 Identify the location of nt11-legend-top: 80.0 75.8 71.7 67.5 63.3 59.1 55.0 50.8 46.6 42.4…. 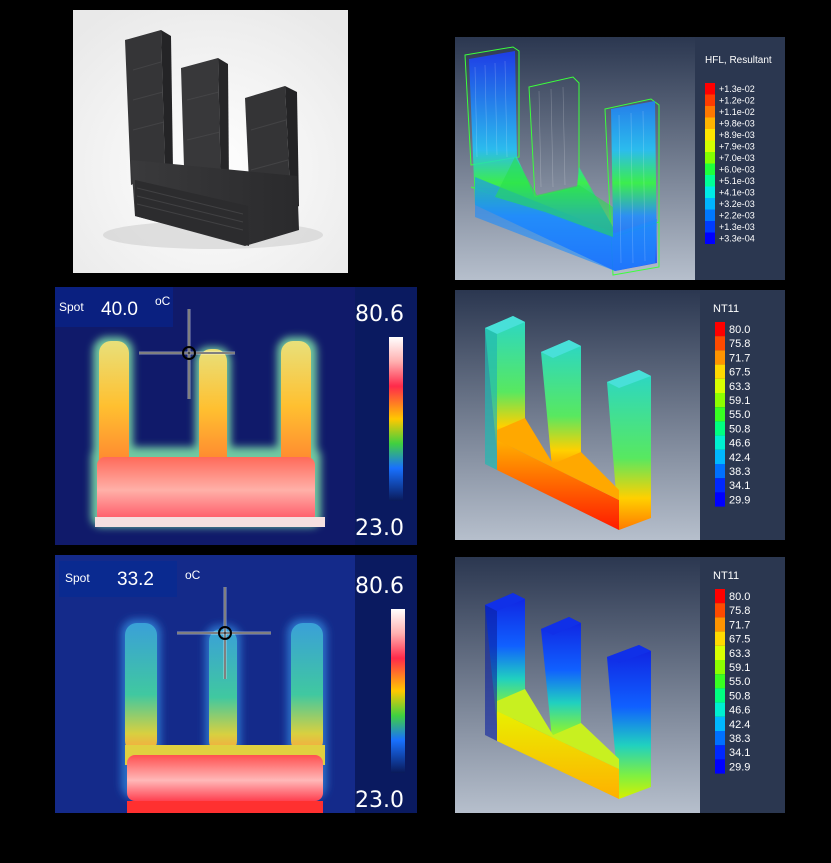
(732, 414).